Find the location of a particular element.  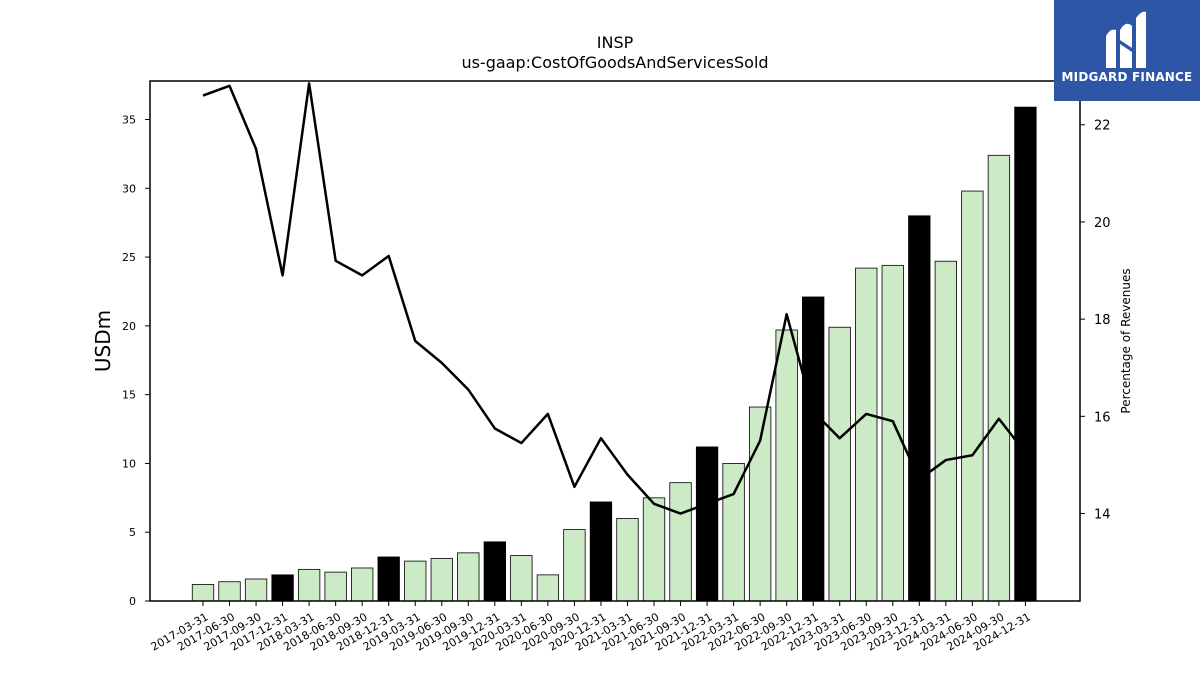

y-tick-label-right: 14 is located at coordinates (1102, 515).